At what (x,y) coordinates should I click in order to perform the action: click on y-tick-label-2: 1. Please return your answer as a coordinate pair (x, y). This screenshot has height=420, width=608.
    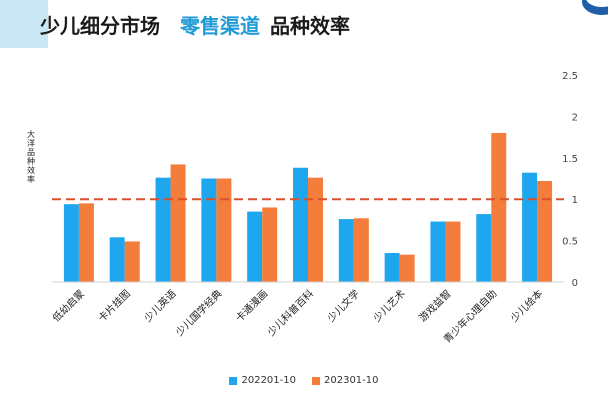
    Looking at the image, I should click on (575, 200).